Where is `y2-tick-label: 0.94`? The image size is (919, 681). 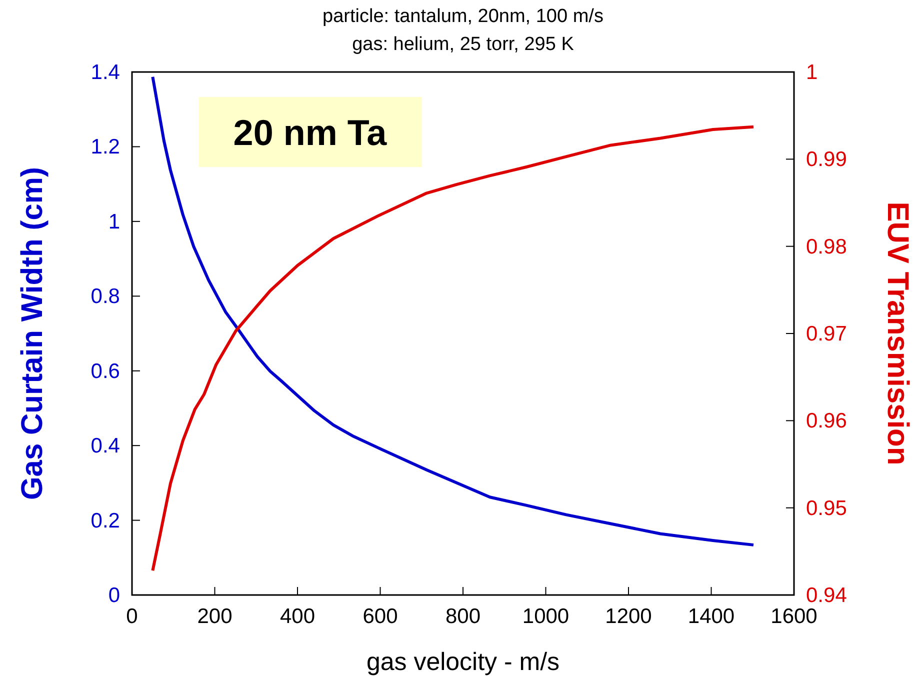
y2-tick-label: 0.94 is located at coordinates (827, 595).